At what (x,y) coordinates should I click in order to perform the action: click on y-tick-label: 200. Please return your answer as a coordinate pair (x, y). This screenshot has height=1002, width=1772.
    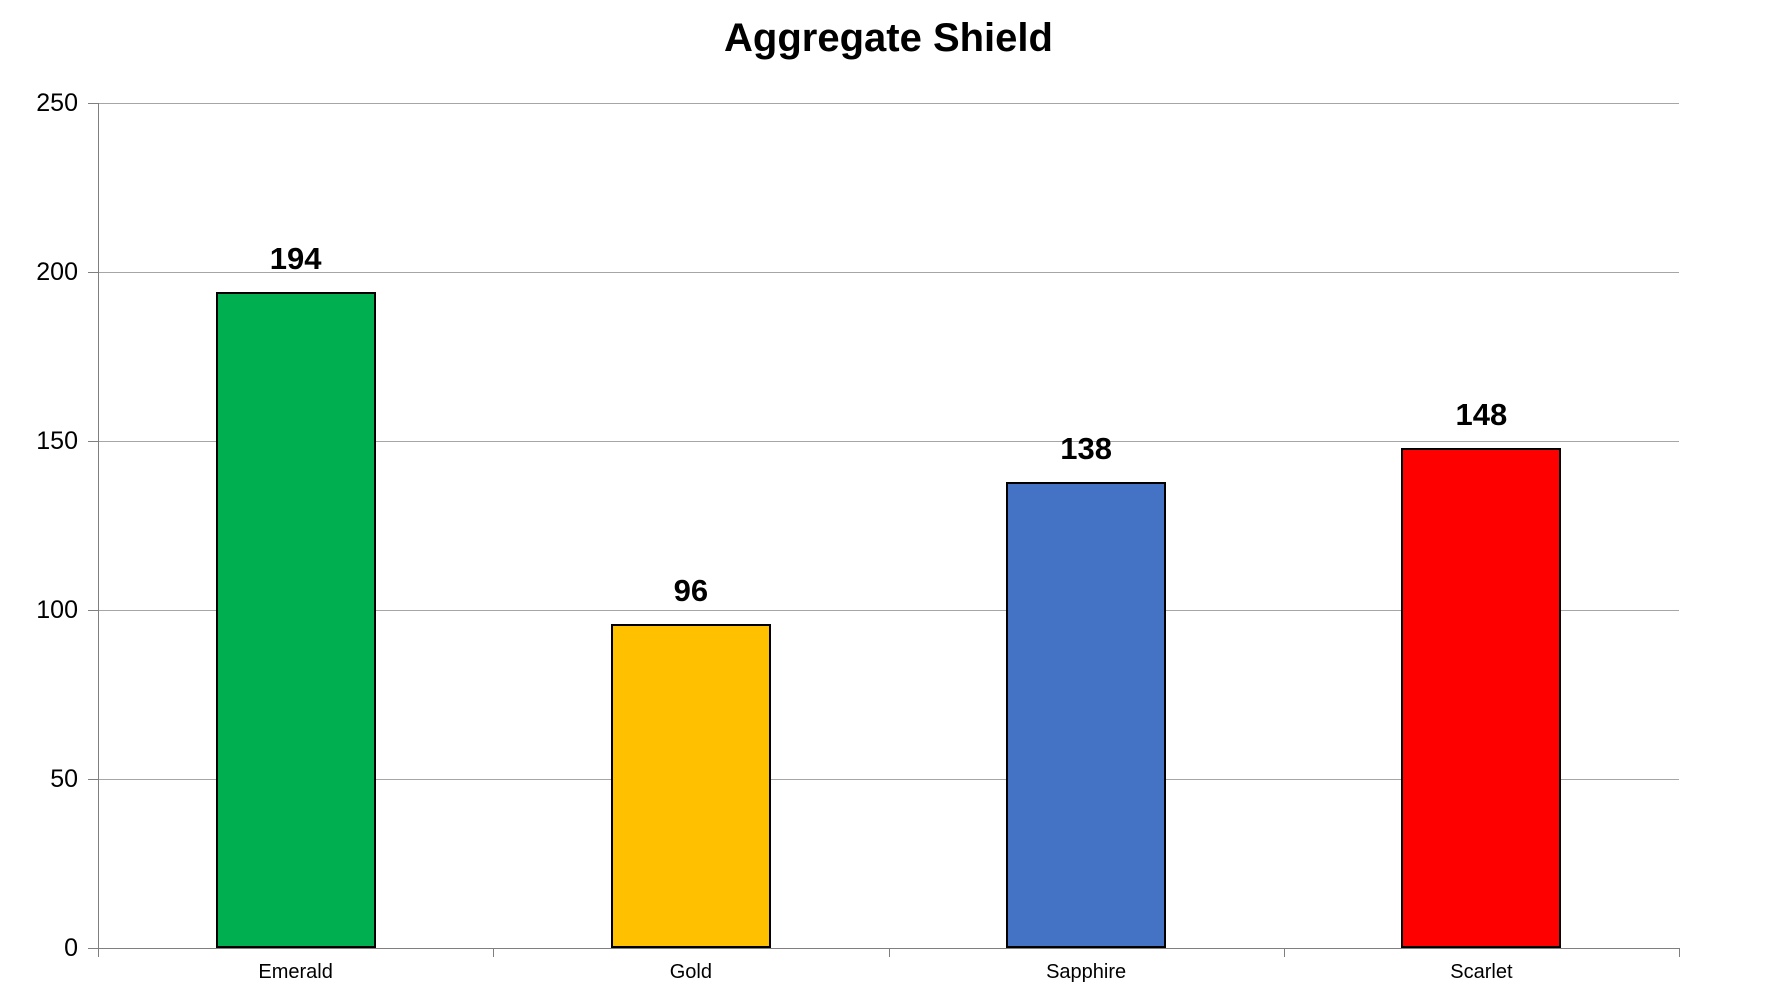
    Looking at the image, I should click on (57, 272).